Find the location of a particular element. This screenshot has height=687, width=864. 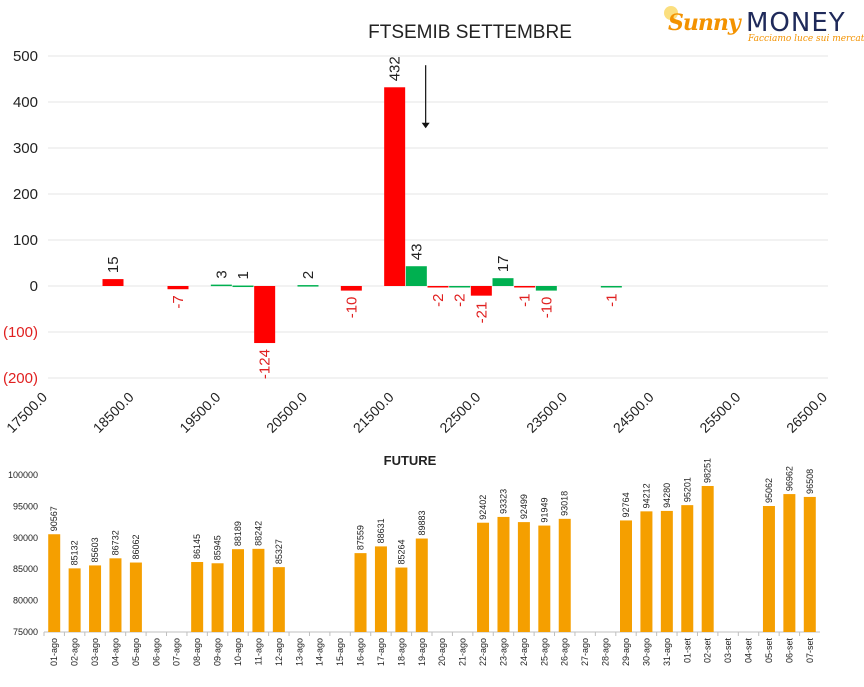

bottom-x-tick-label: 07-ago is located at coordinates (177, 652).